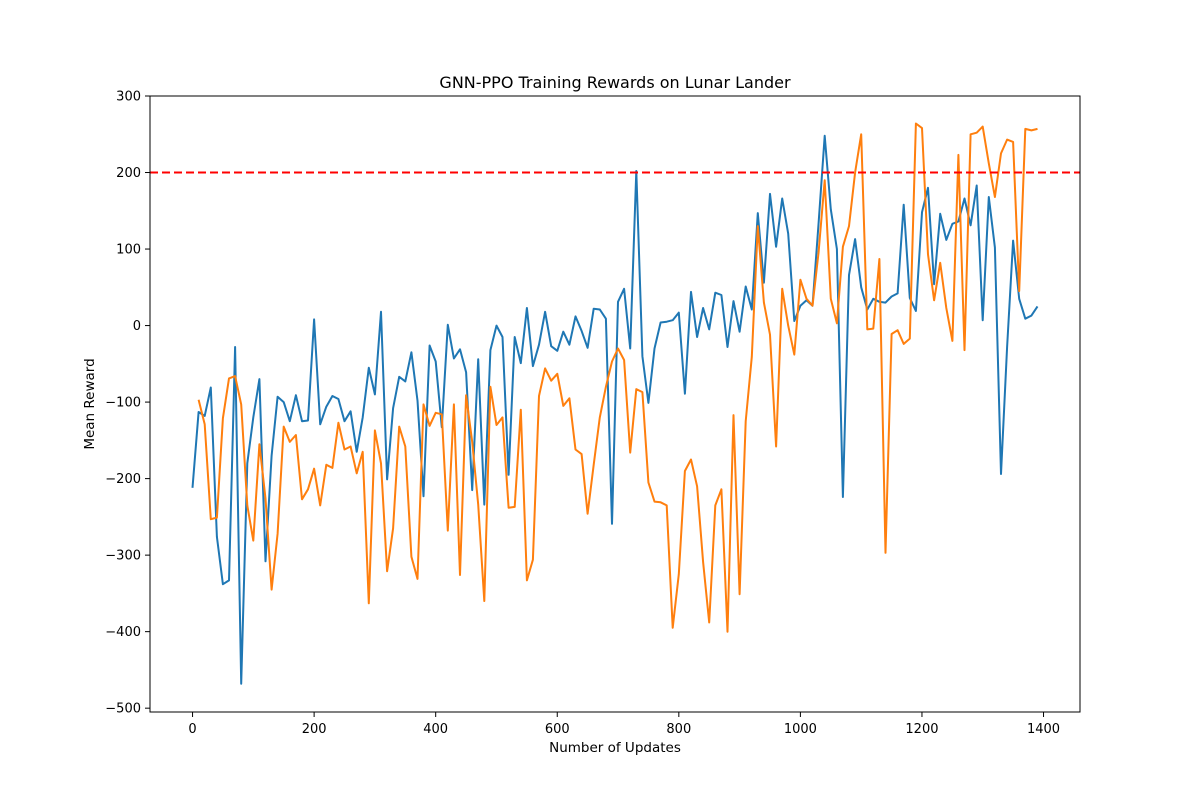  I want to click on x-tick-label: 800, so click(678, 729).